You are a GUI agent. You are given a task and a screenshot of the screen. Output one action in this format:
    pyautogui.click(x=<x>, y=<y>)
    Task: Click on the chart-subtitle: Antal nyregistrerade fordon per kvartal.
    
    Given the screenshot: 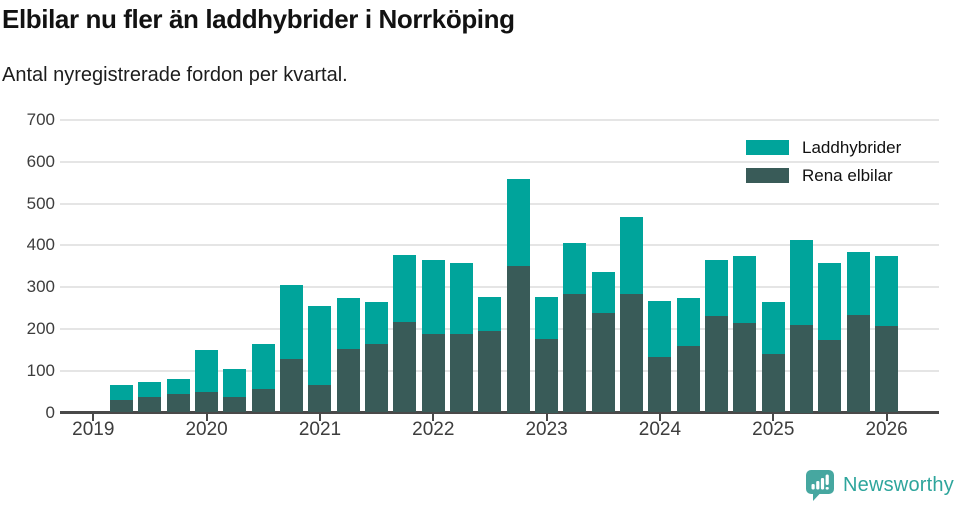 What is the action you would take?
    pyautogui.click(x=175, y=75)
    